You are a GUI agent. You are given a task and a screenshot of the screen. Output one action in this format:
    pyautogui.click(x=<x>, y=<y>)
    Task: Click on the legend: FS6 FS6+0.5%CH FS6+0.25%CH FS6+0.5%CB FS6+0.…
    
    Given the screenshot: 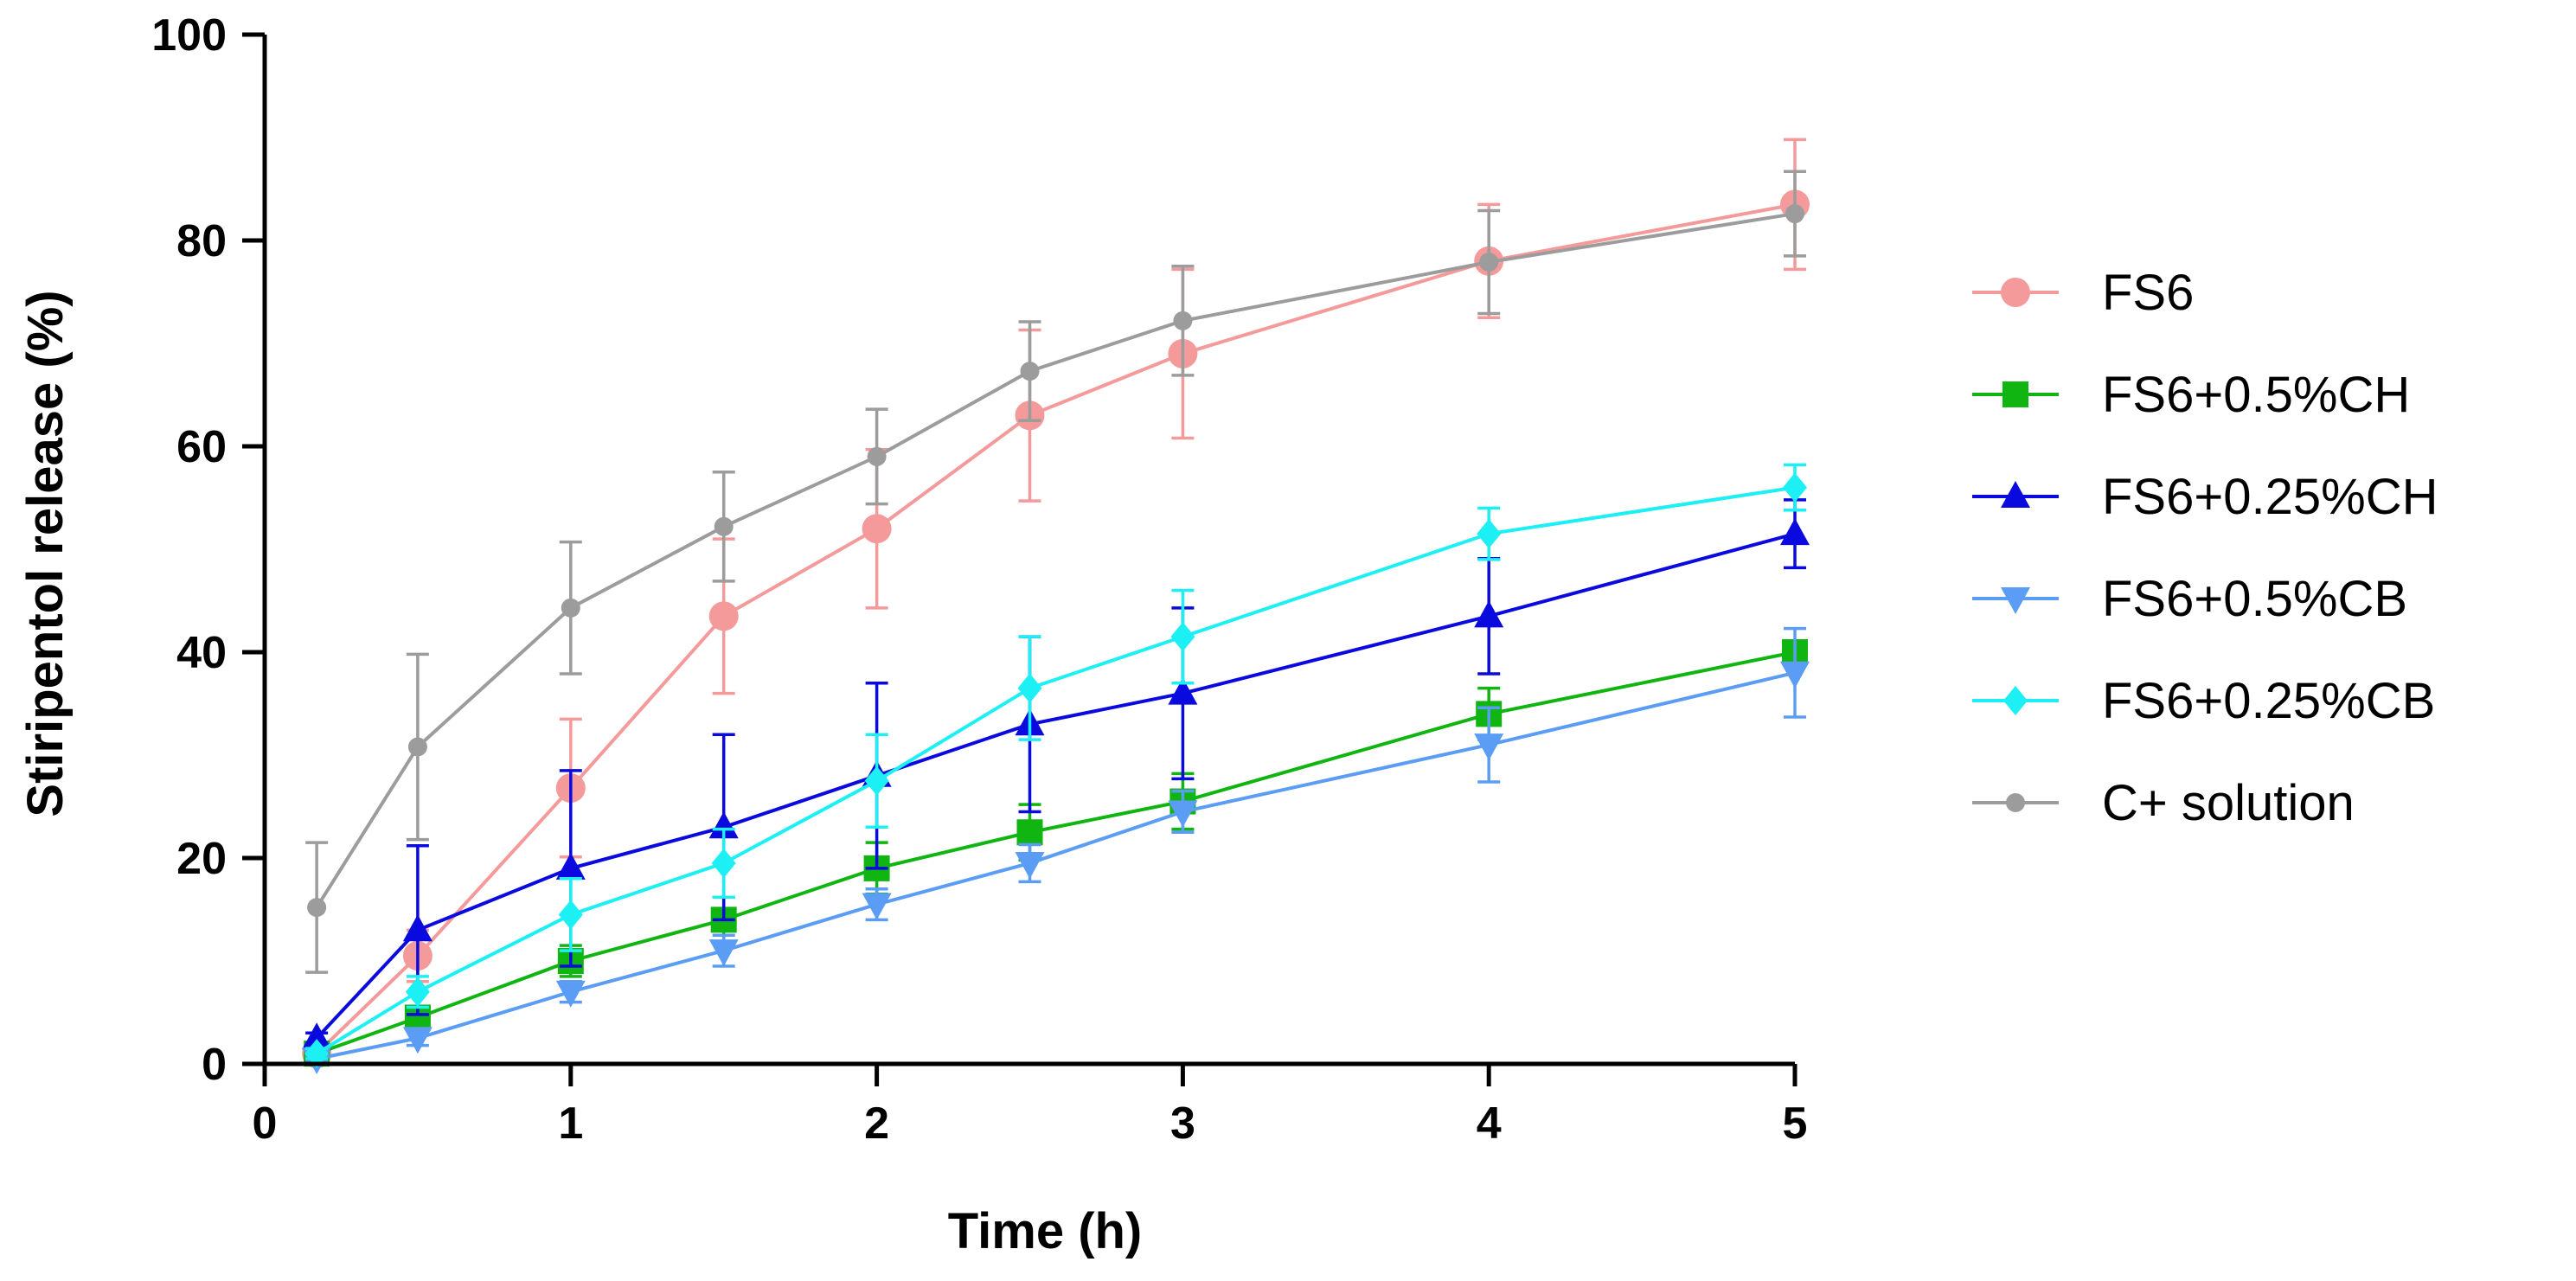 What is the action you would take?
    pyautogui.click(x=2205, y=548)
    